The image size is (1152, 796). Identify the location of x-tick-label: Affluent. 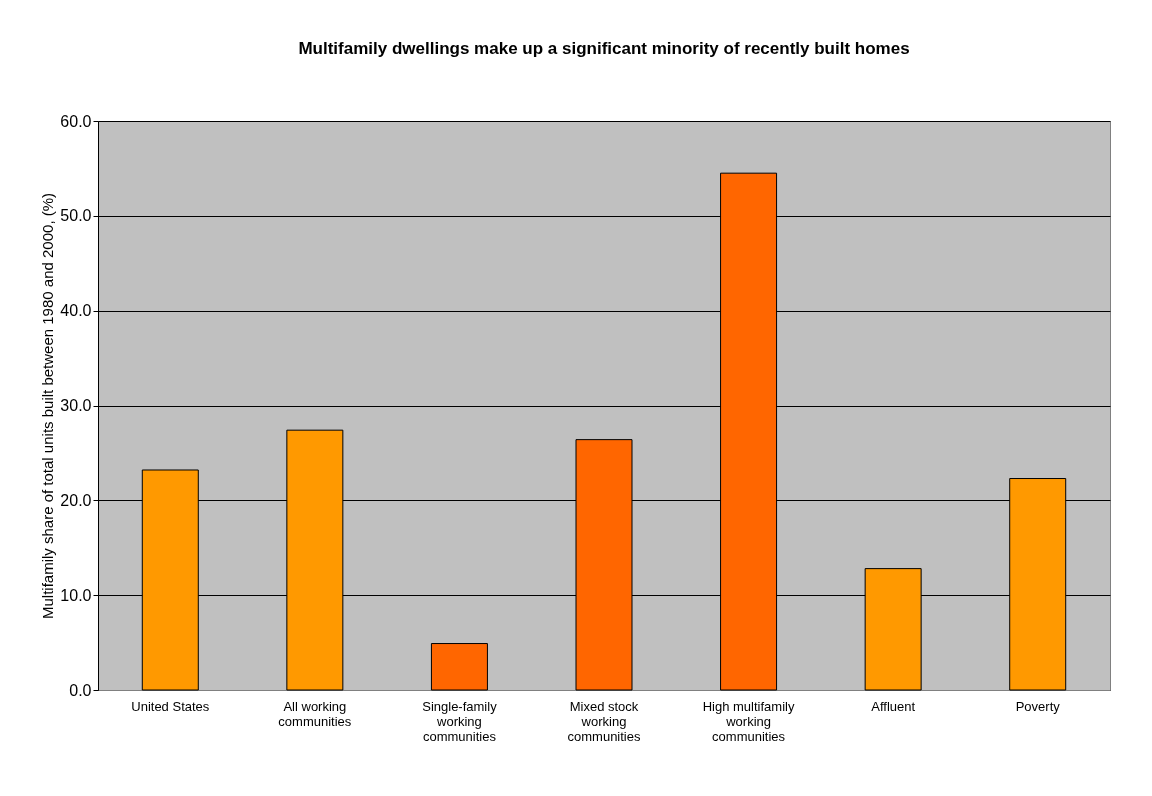
(893, 706).